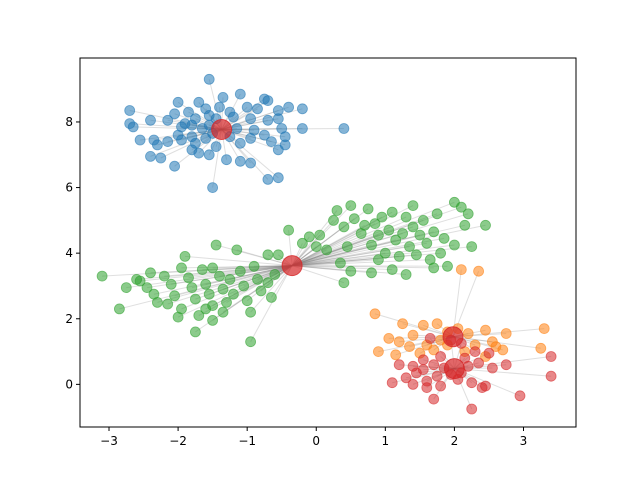 The width and height of the screenshot is (640, 480). What do you see at coordinates (178, 441) in the screenshot?
I see `x-tick-label-1: −2` at bounding box center [178, 441].